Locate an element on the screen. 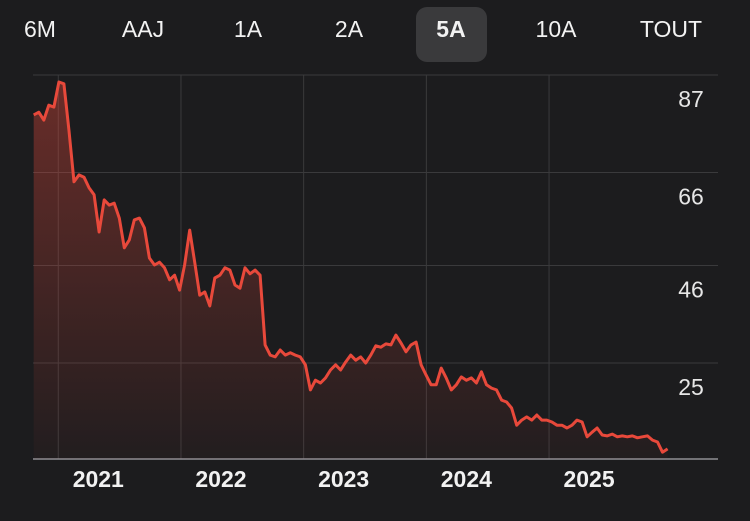  tab: 10A is located at coordinates (557, 29).